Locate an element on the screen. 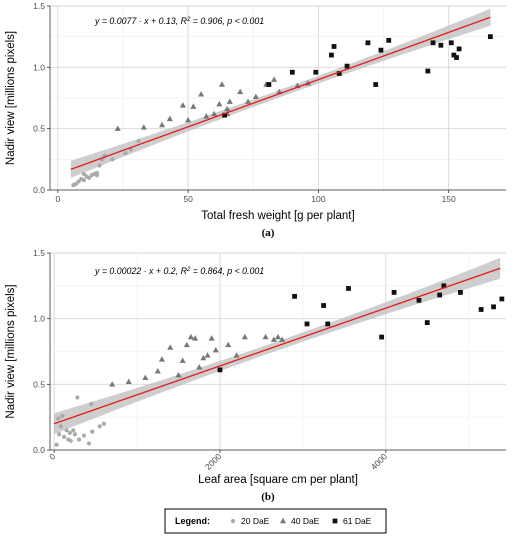 The image size is (516, 550). legend-marker-circle is located at coordinates (233, 521).